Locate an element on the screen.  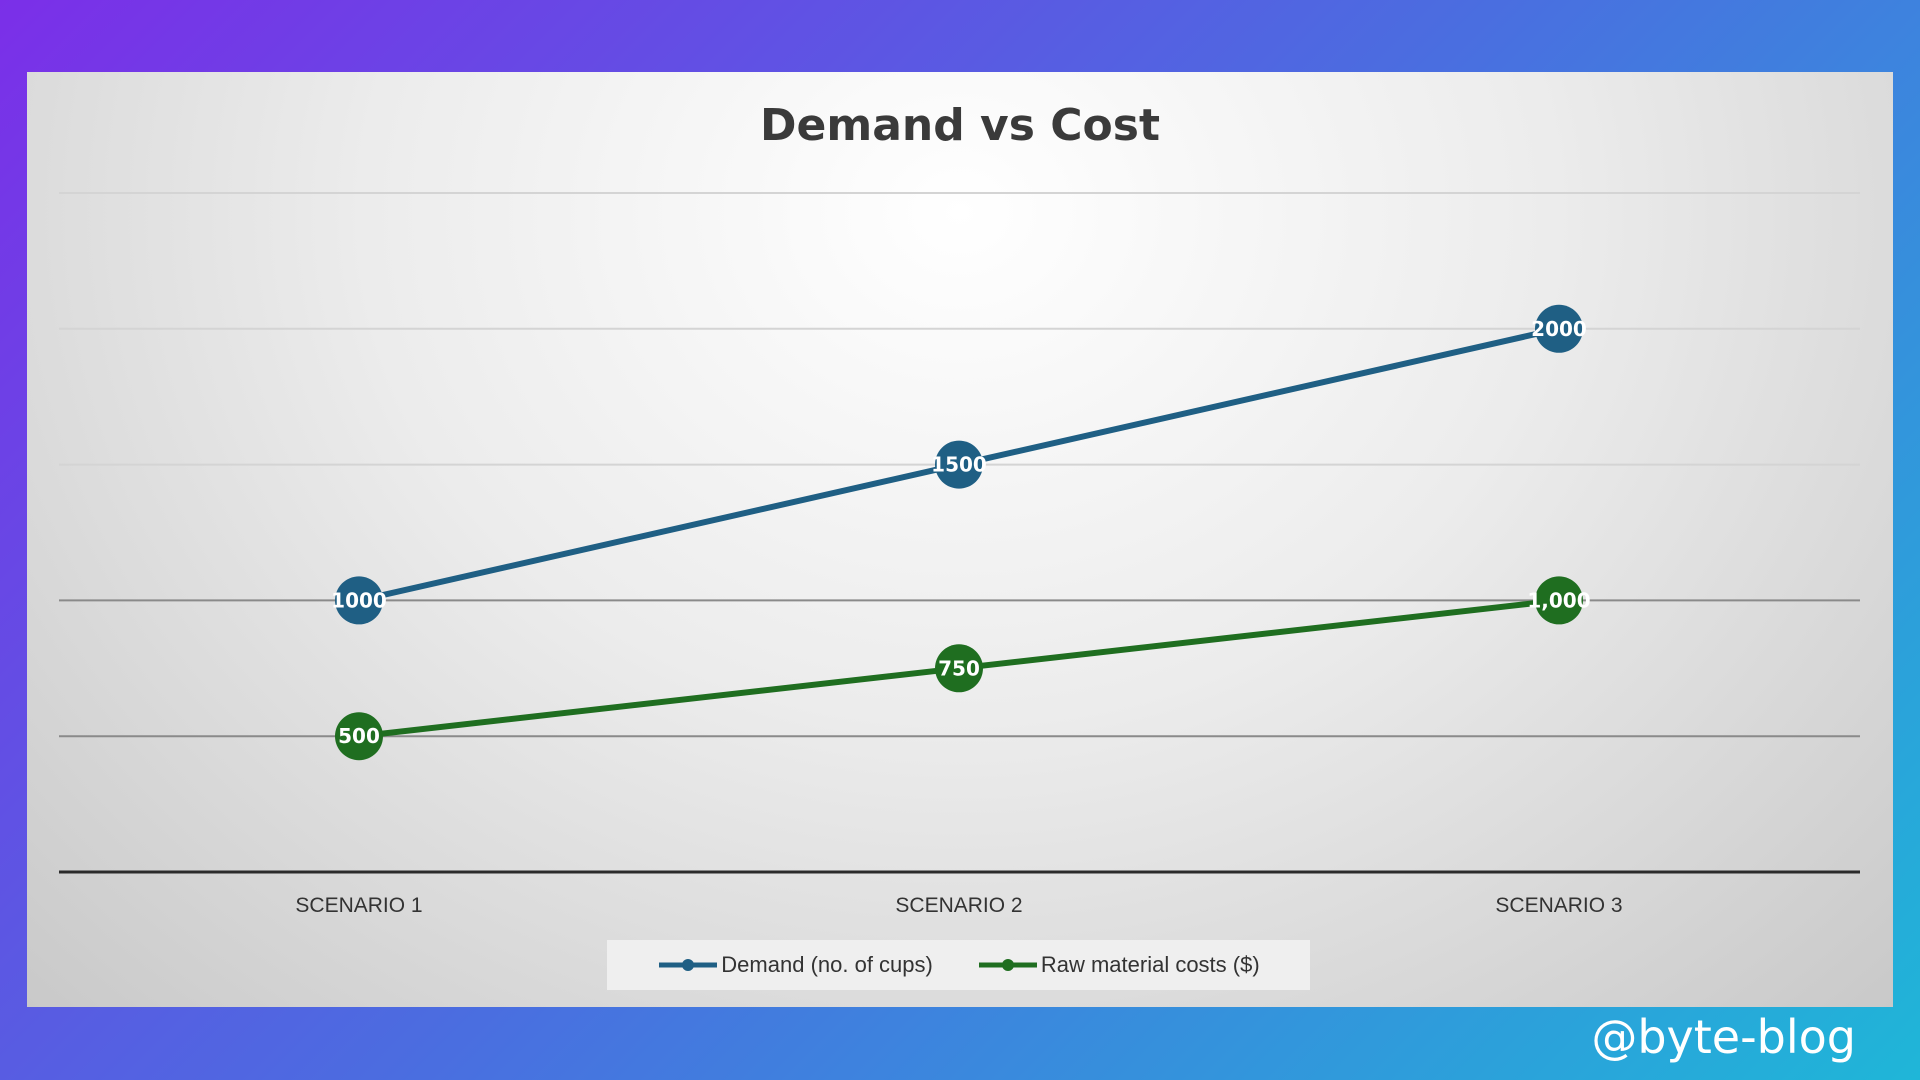
x-tick-label-scenario-1: SCENARIO 1 is located at coordinates (358, 905).